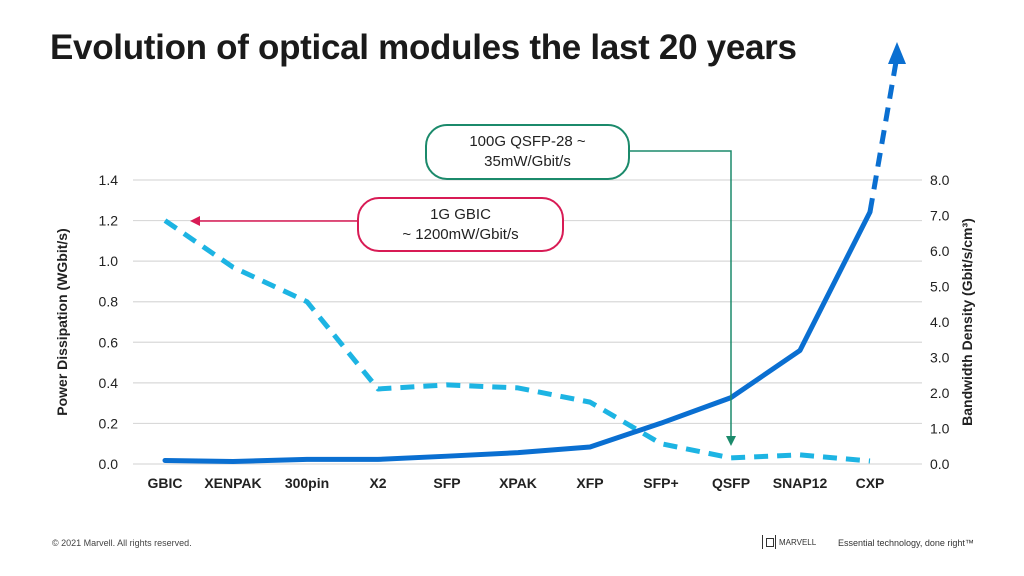 This screenshot has height=576, width=1024. Describe the element at coordinates (232, 483) in the screenshot. I see `x-tick-xenpak: XENPAK` at that location.